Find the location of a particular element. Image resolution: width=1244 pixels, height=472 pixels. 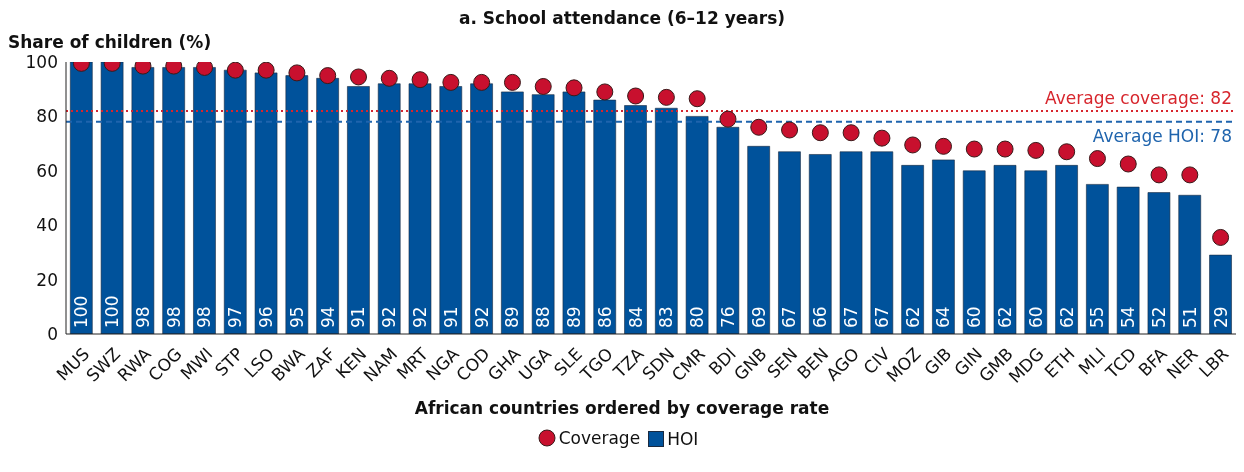

data-label: 52 is located at coordinates (1158, 317).